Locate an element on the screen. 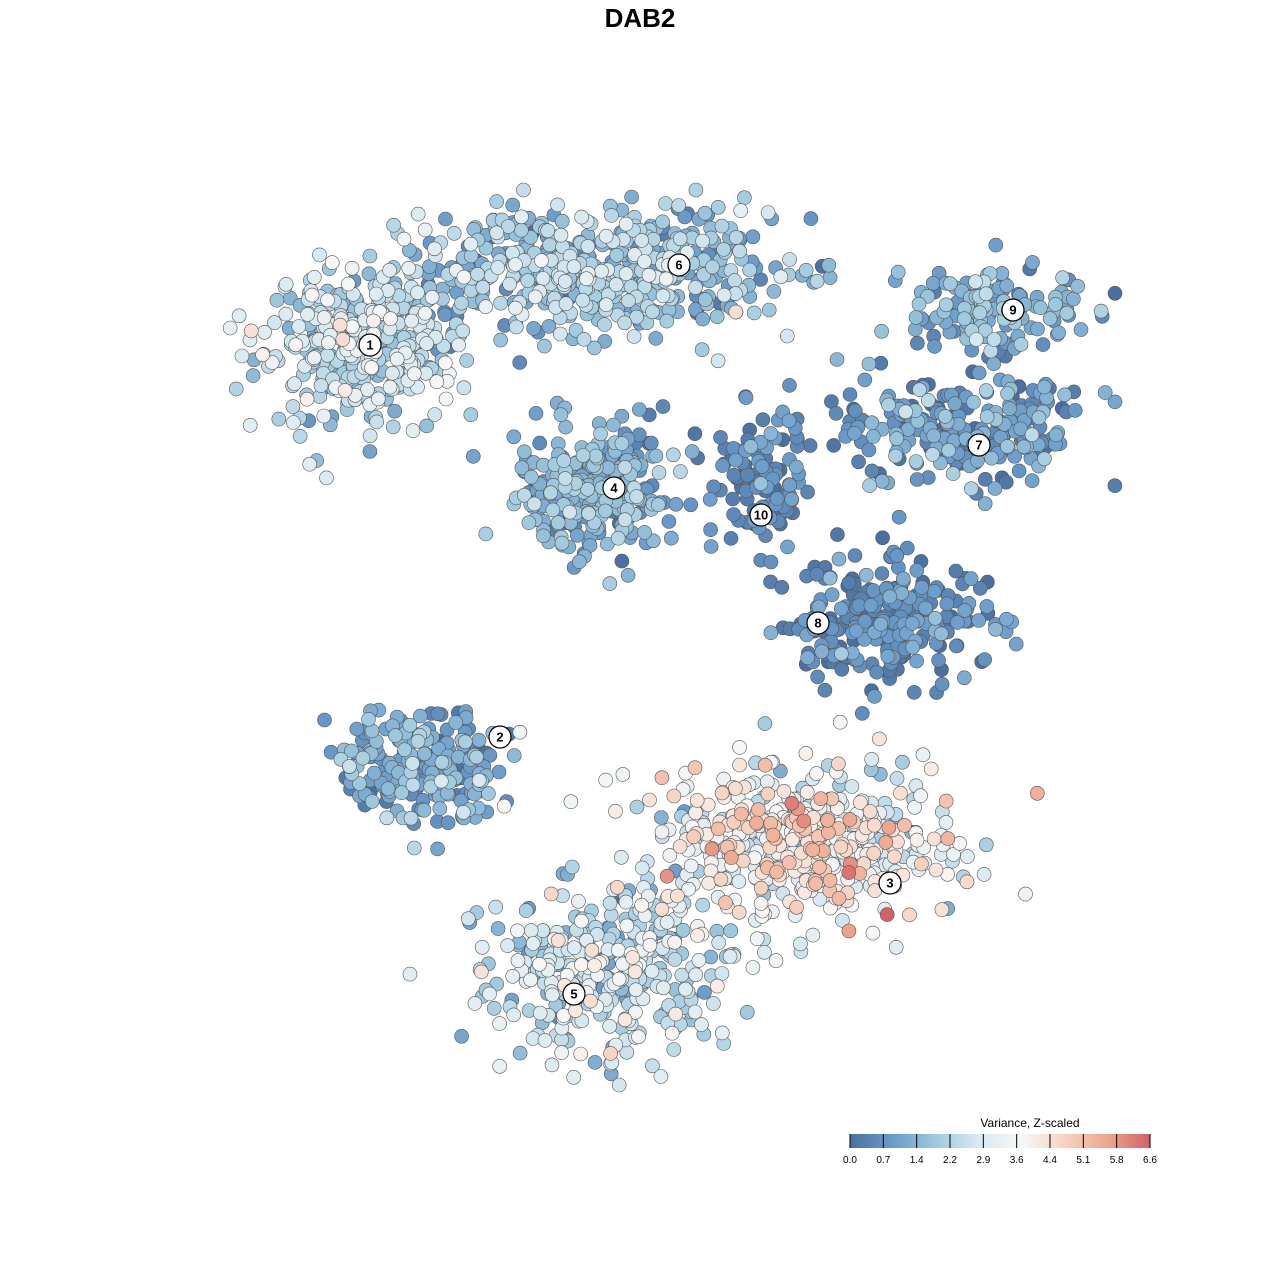 Image resolution: width=1280 pixels, height=1280 pixels. legend-tick-label: 5.1 is located at coordinates (1083, 1160).